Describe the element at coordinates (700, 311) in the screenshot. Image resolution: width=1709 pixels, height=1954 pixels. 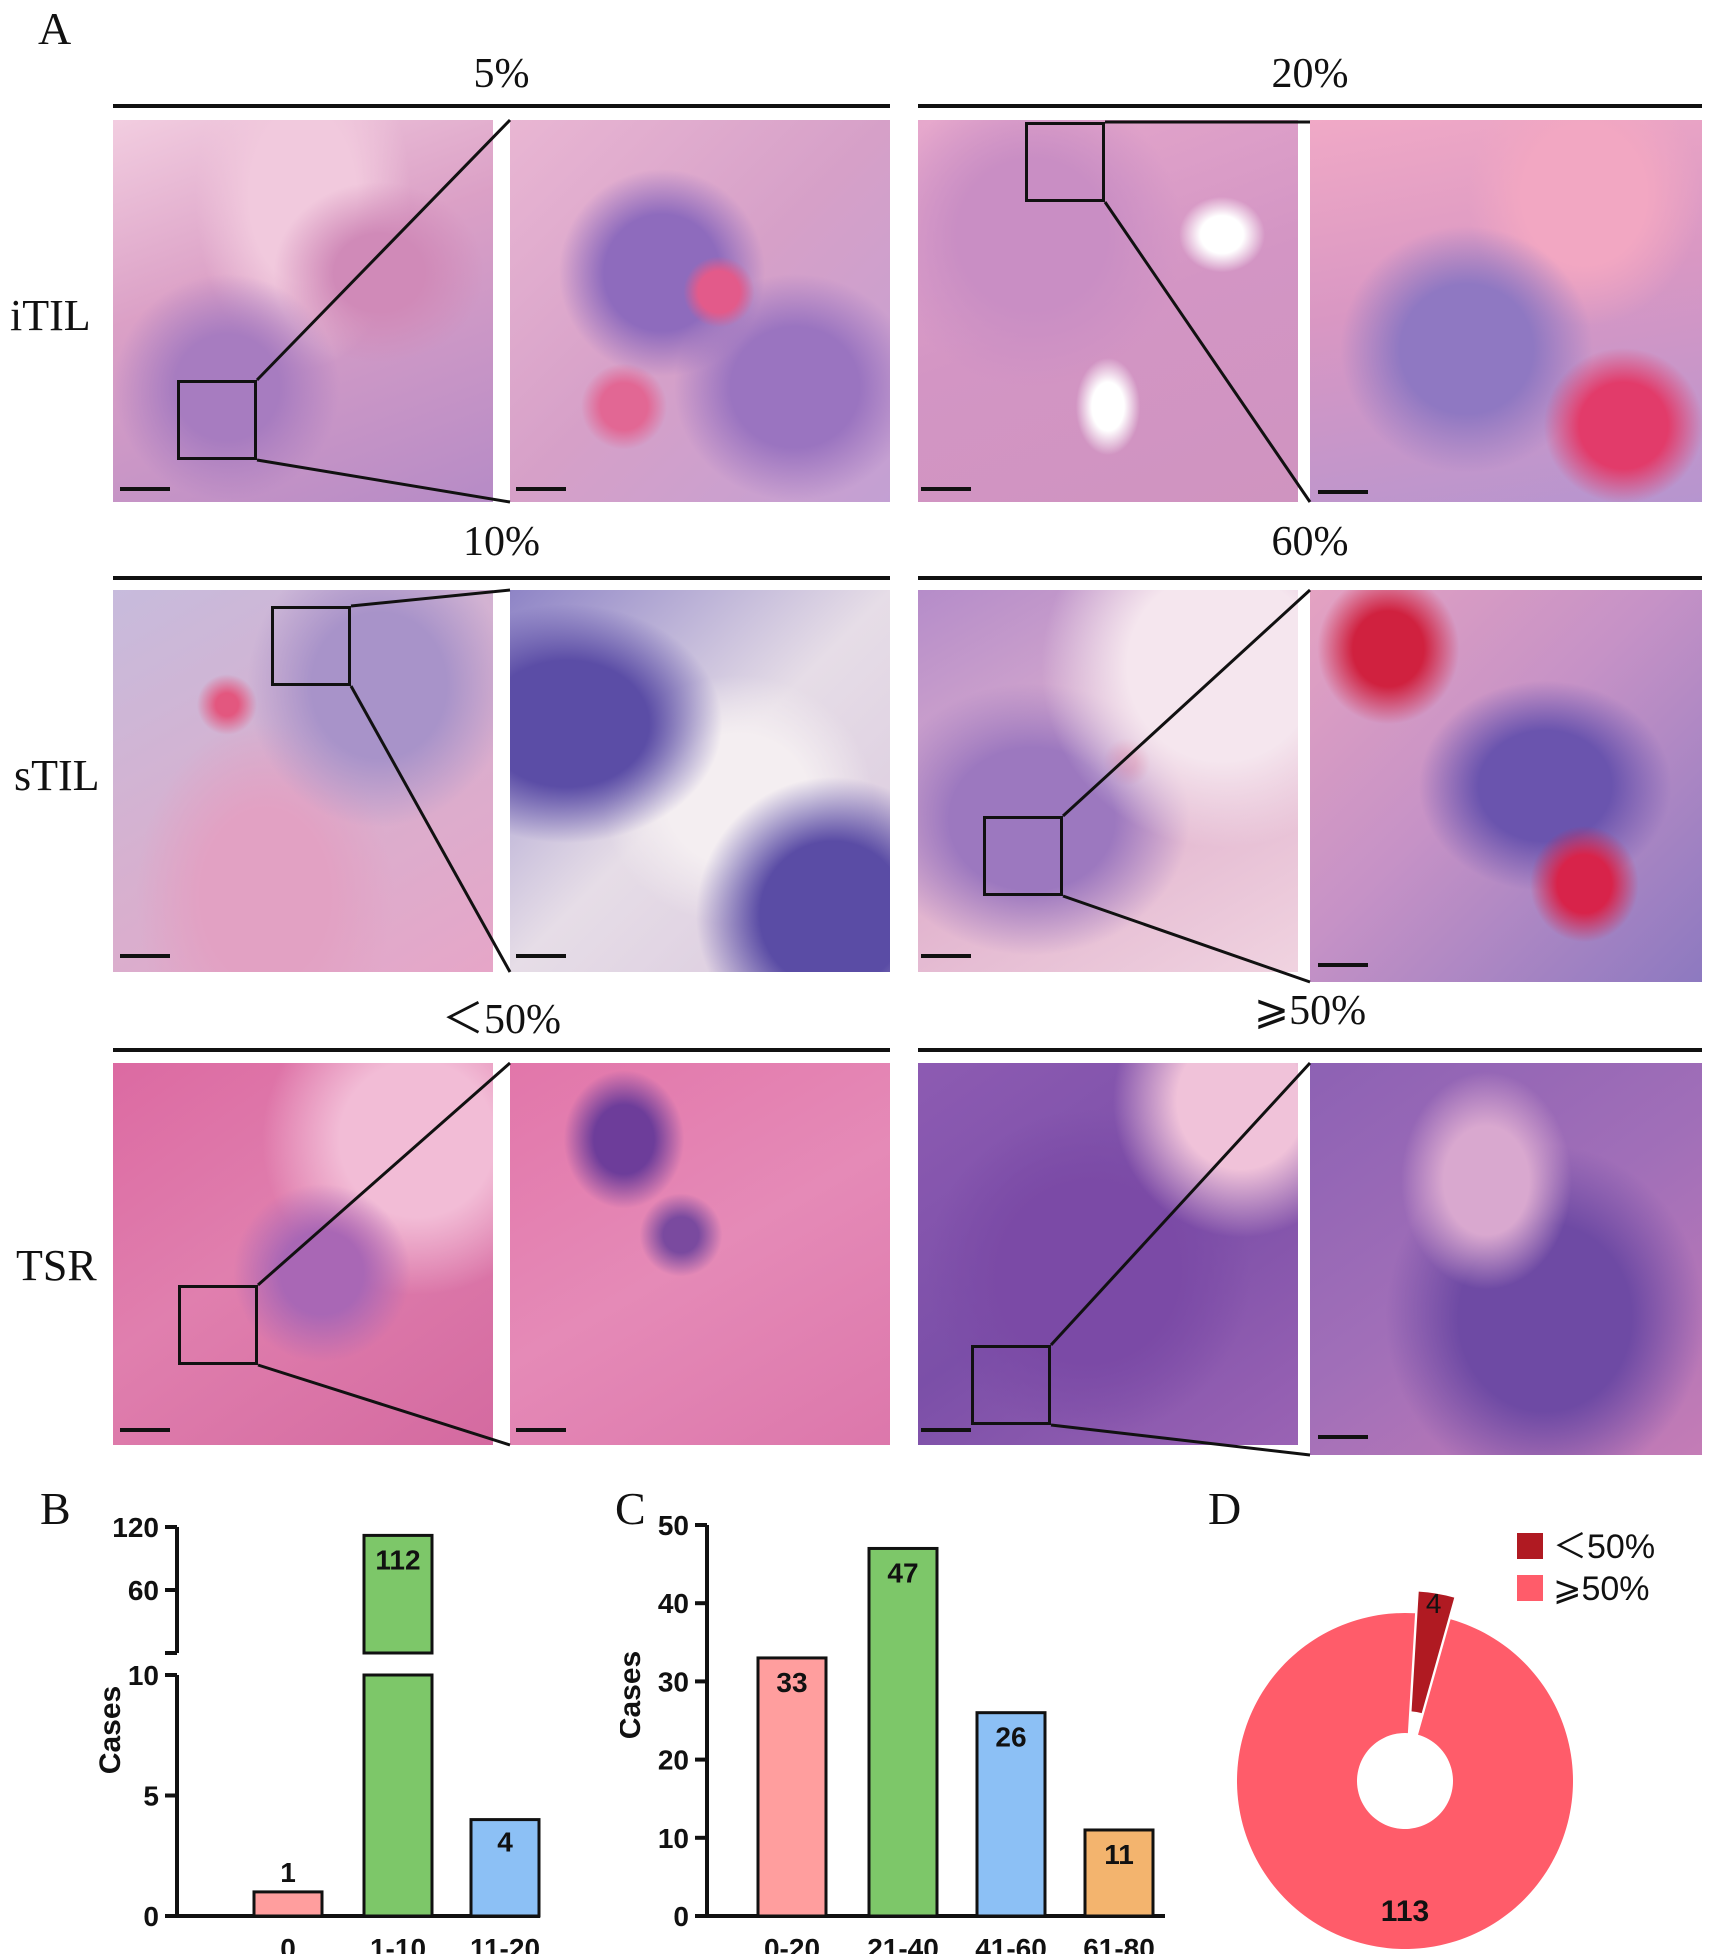
I see `histology-image-itil-5pct-zoom` at that location.